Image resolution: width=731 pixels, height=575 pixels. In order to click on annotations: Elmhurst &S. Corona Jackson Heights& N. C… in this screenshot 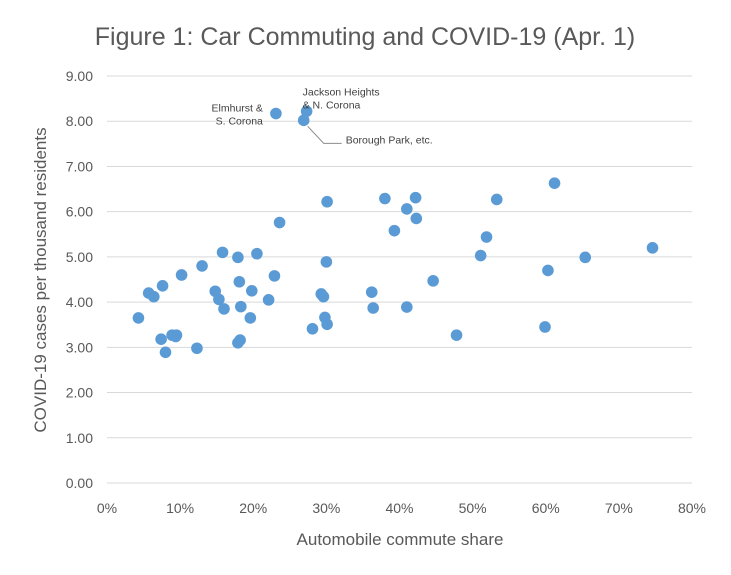, I will do `click(322, 116)`.